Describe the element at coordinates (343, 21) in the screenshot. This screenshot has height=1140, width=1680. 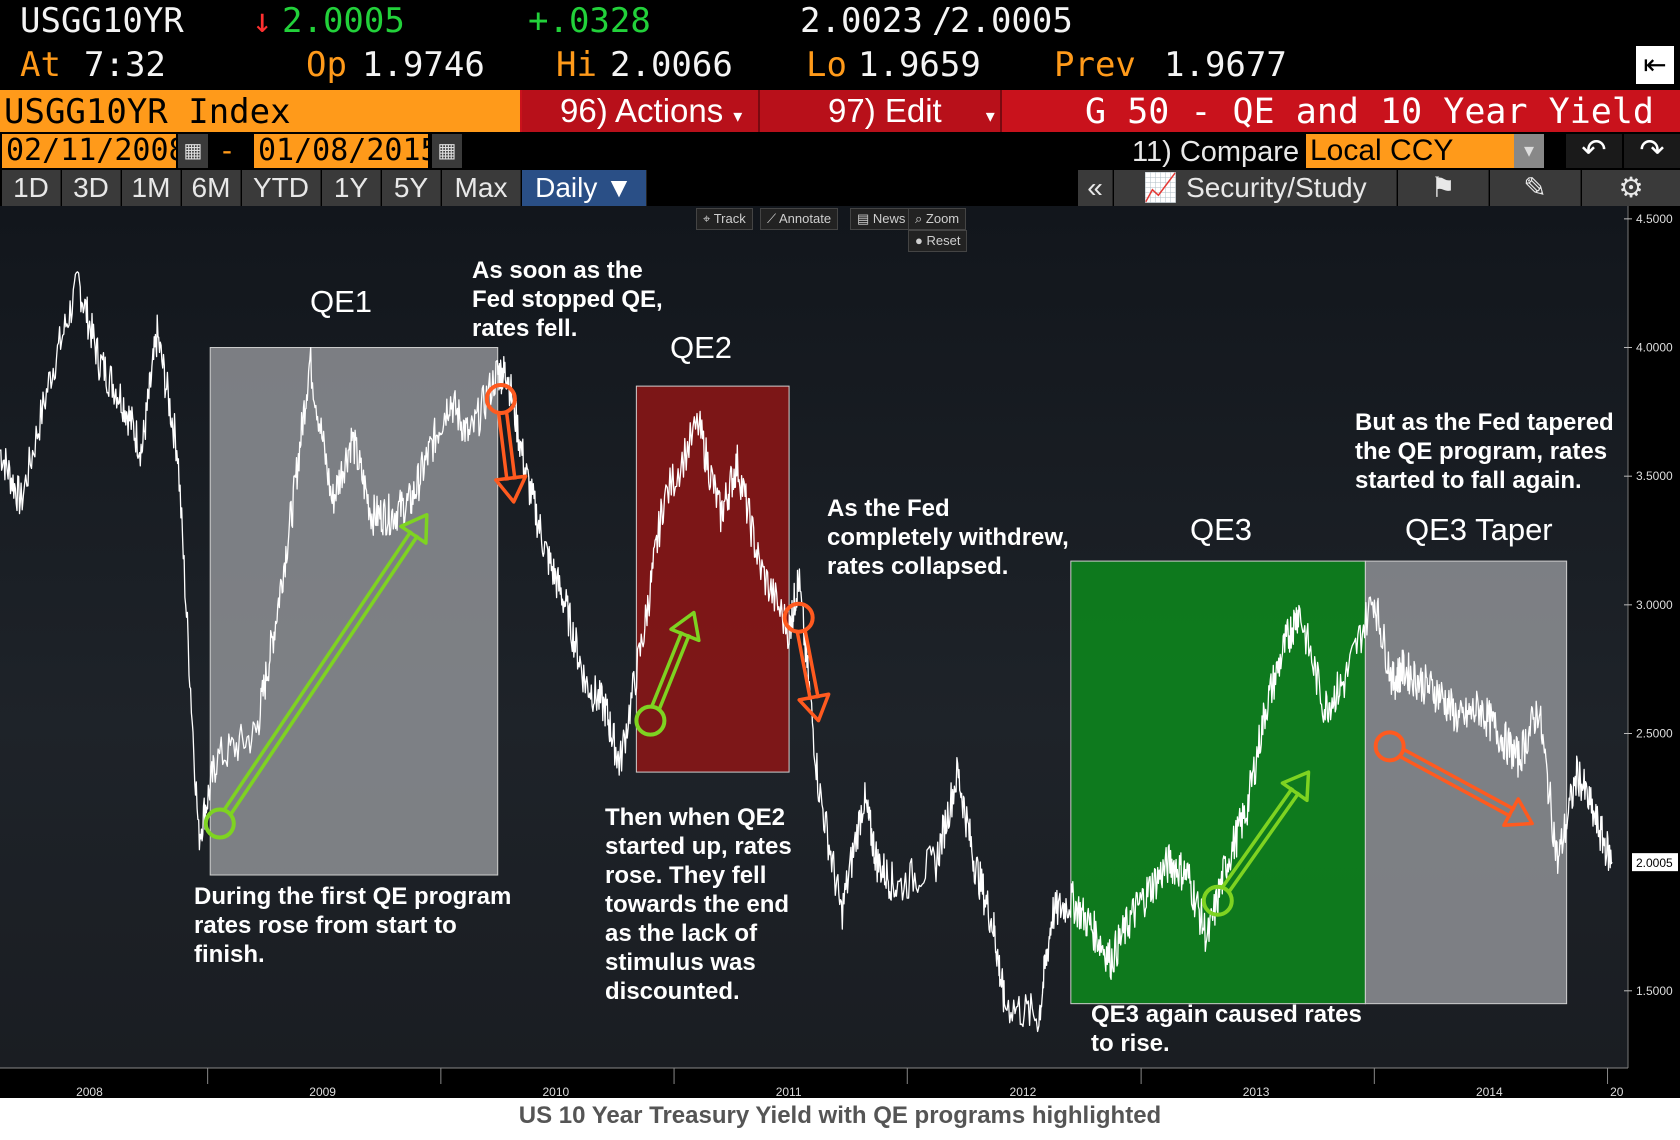
I see `last-price: 2.0005` at that location.